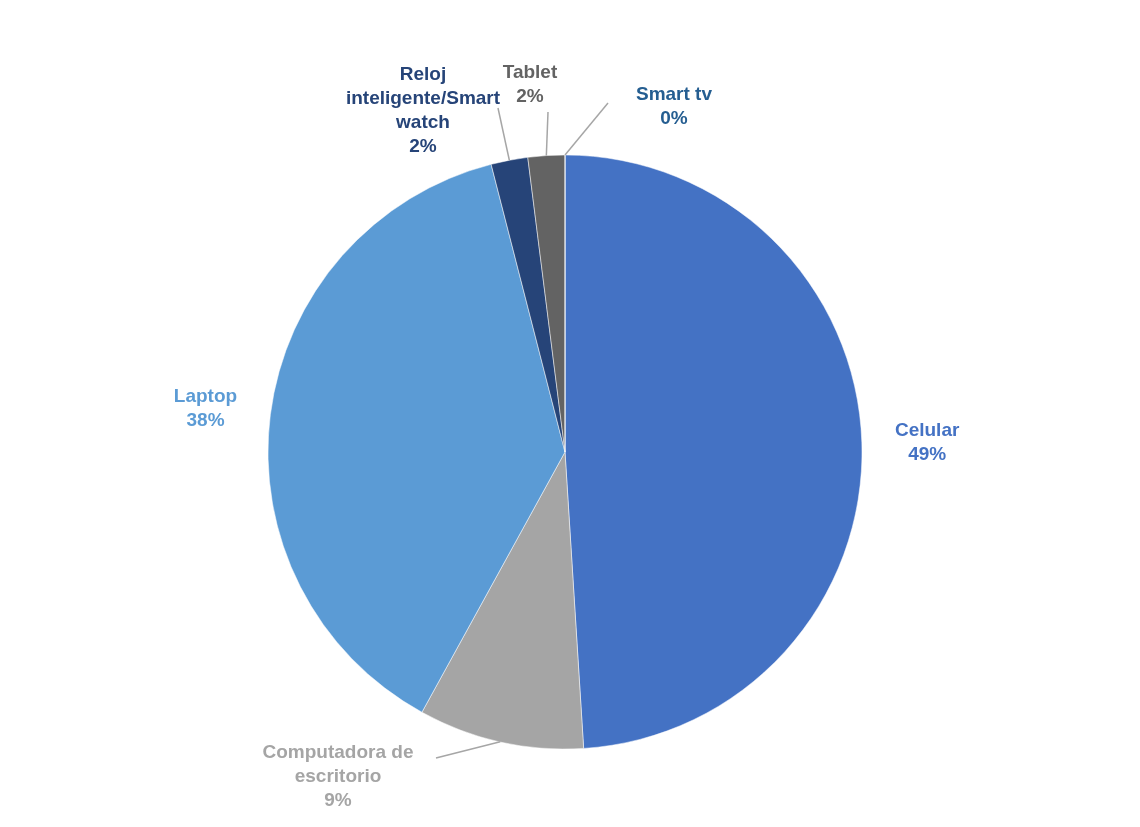 Image resolution: width=1140 pixels, height=827 pixels. I want to click on slice-label: Reloj inteligente/Smart watch, so click(423, 97).